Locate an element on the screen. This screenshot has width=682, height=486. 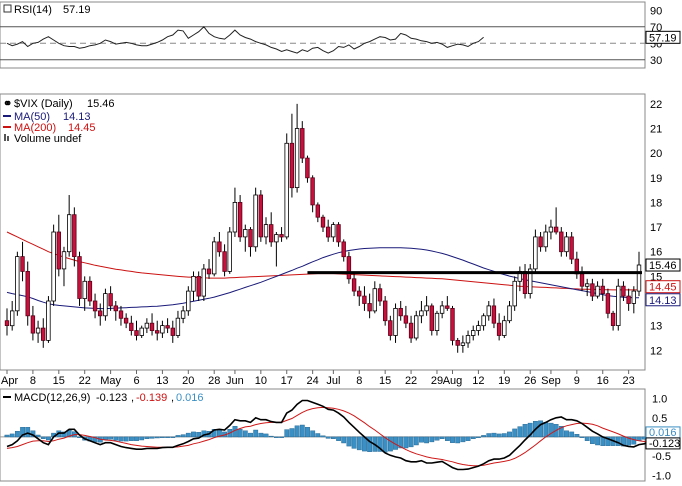
price-tick-label: 20 is located at coordinates (656, 154).